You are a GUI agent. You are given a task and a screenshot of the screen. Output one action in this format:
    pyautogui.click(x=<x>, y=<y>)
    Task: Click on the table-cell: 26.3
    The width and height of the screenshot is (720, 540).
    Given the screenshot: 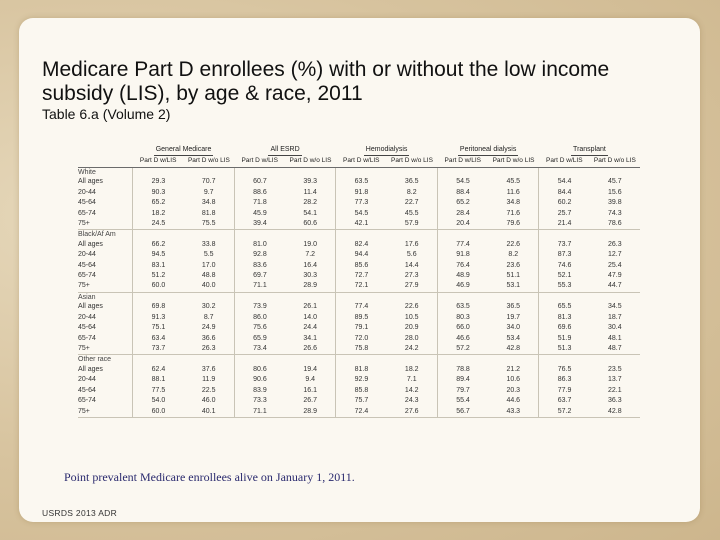 What is the action you would take?
    pyautogui.click(x=615, y=244)
    